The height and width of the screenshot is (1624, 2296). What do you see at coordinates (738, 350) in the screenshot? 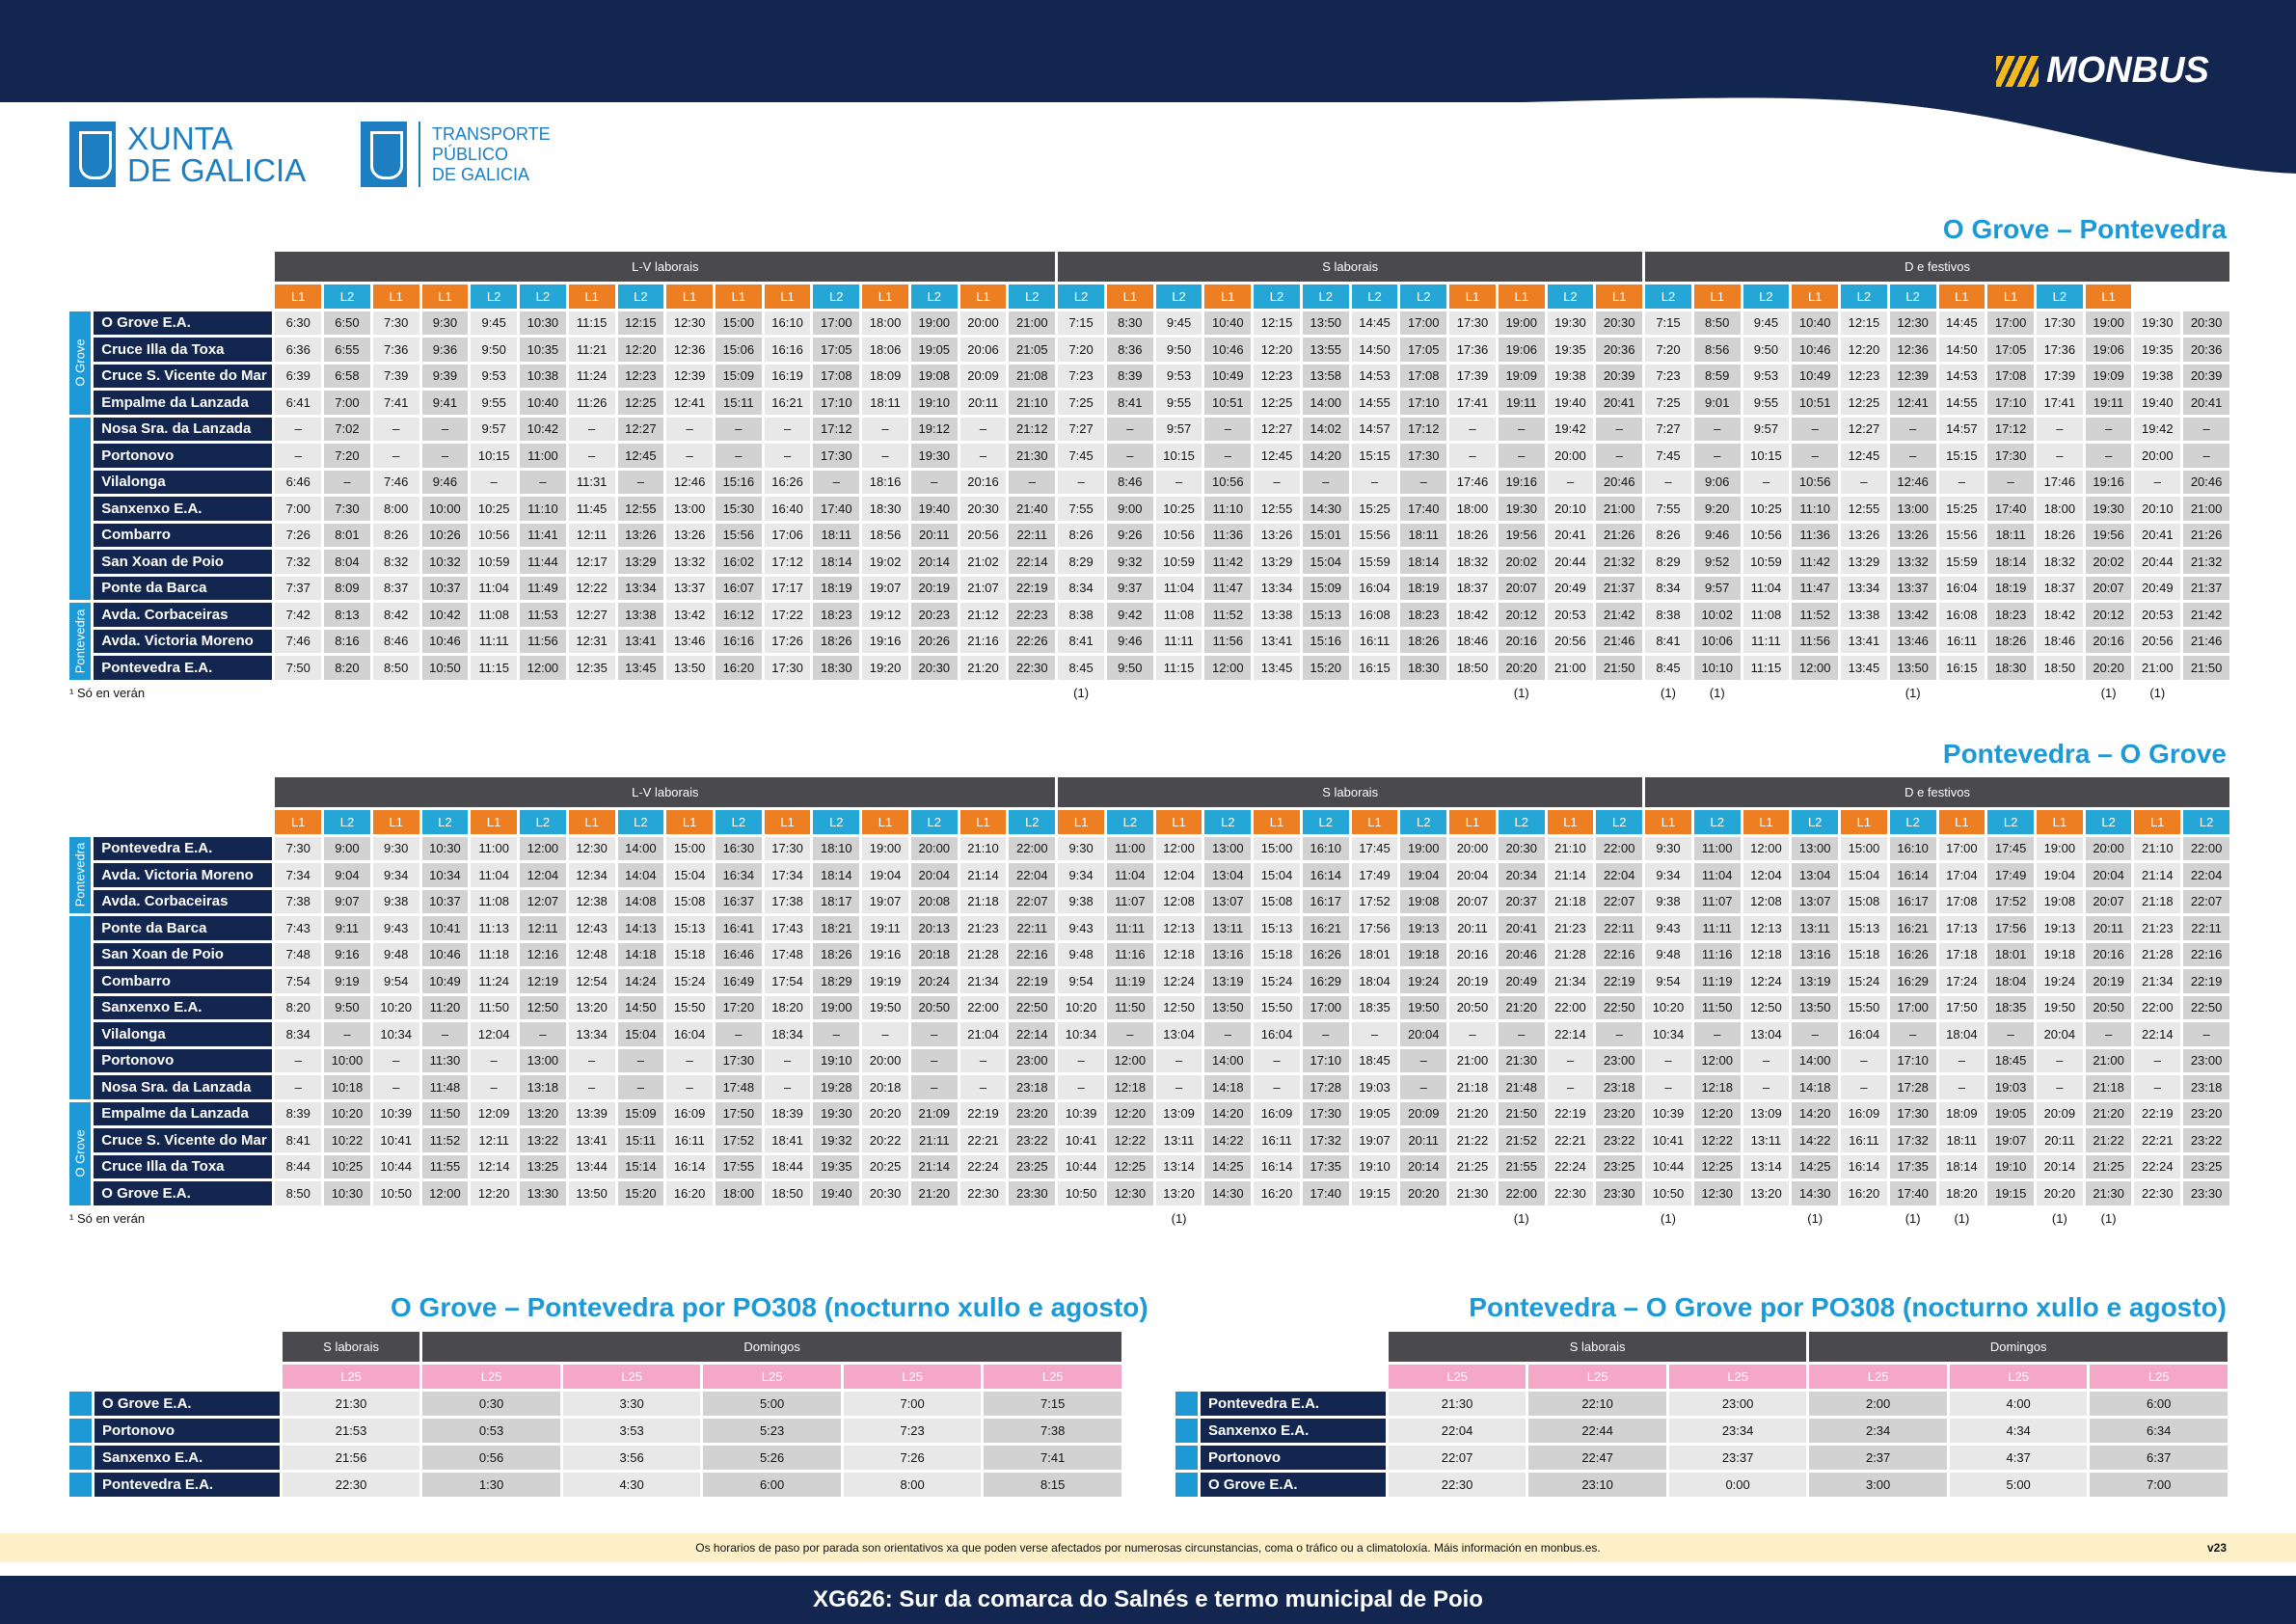
I see `departure-time: 15:06` at bounding box center [738, 350].